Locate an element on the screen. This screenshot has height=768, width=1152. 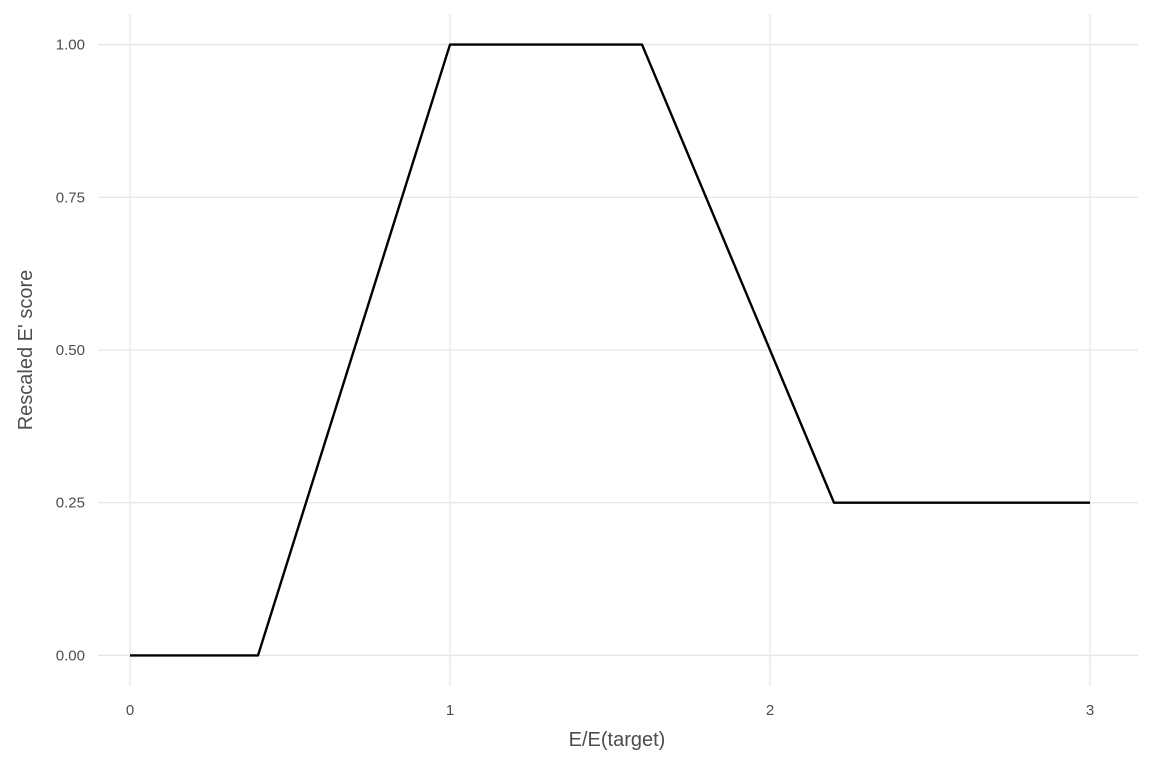
x-tick-label: 3 is located at coordinates (1090, 710).